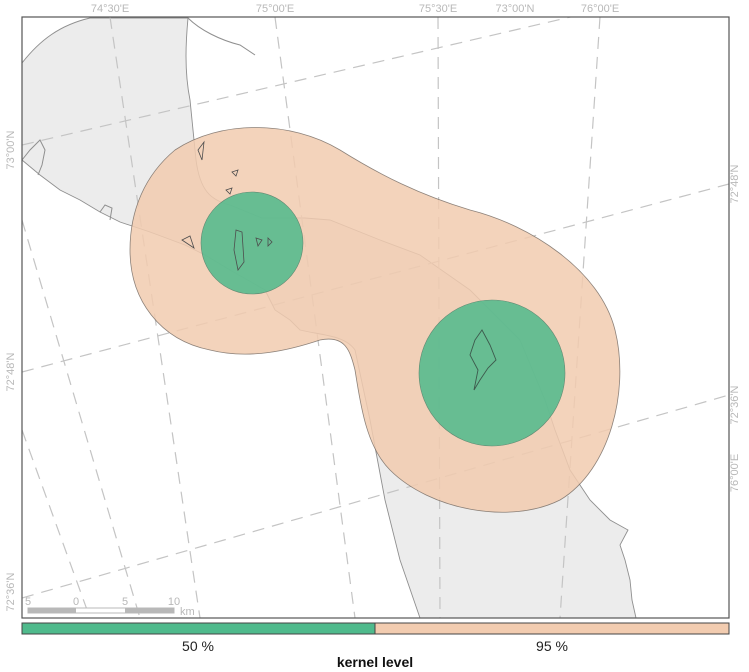  What do you see at coordinates (600, 9) in the screenshot?
I see `top-tick-label: 76°00'E` at bounding box center [600, 9].